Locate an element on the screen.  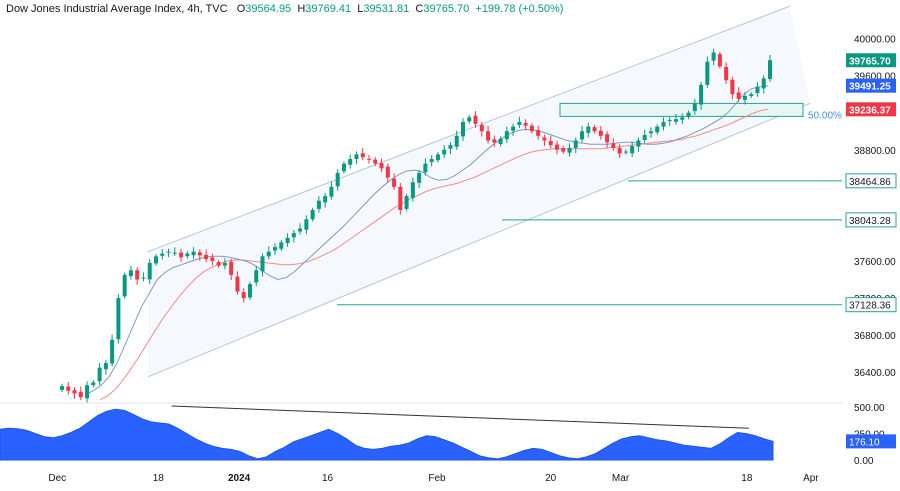
price-tag-box is located at coordinates (871, 85).